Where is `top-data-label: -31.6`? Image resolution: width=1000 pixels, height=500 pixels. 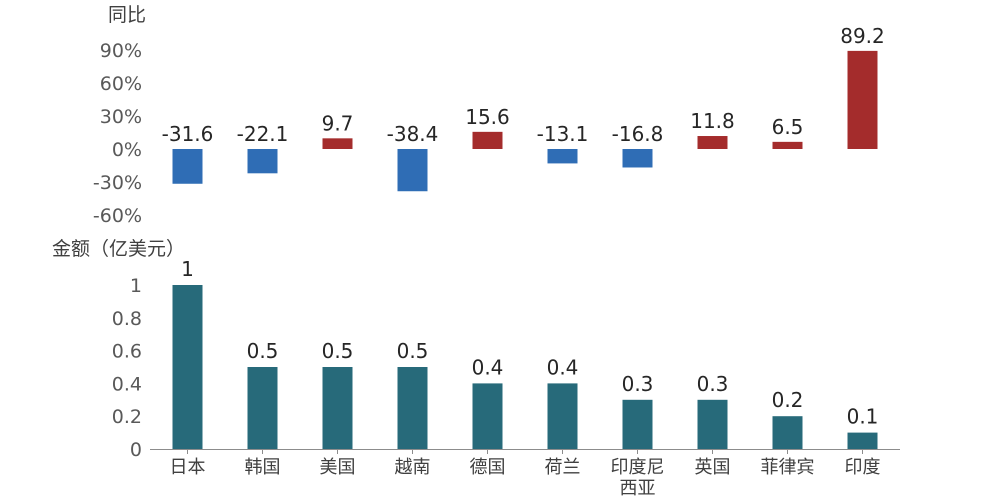 top-data-label: -31.6 is located at coordinates (188, 134).